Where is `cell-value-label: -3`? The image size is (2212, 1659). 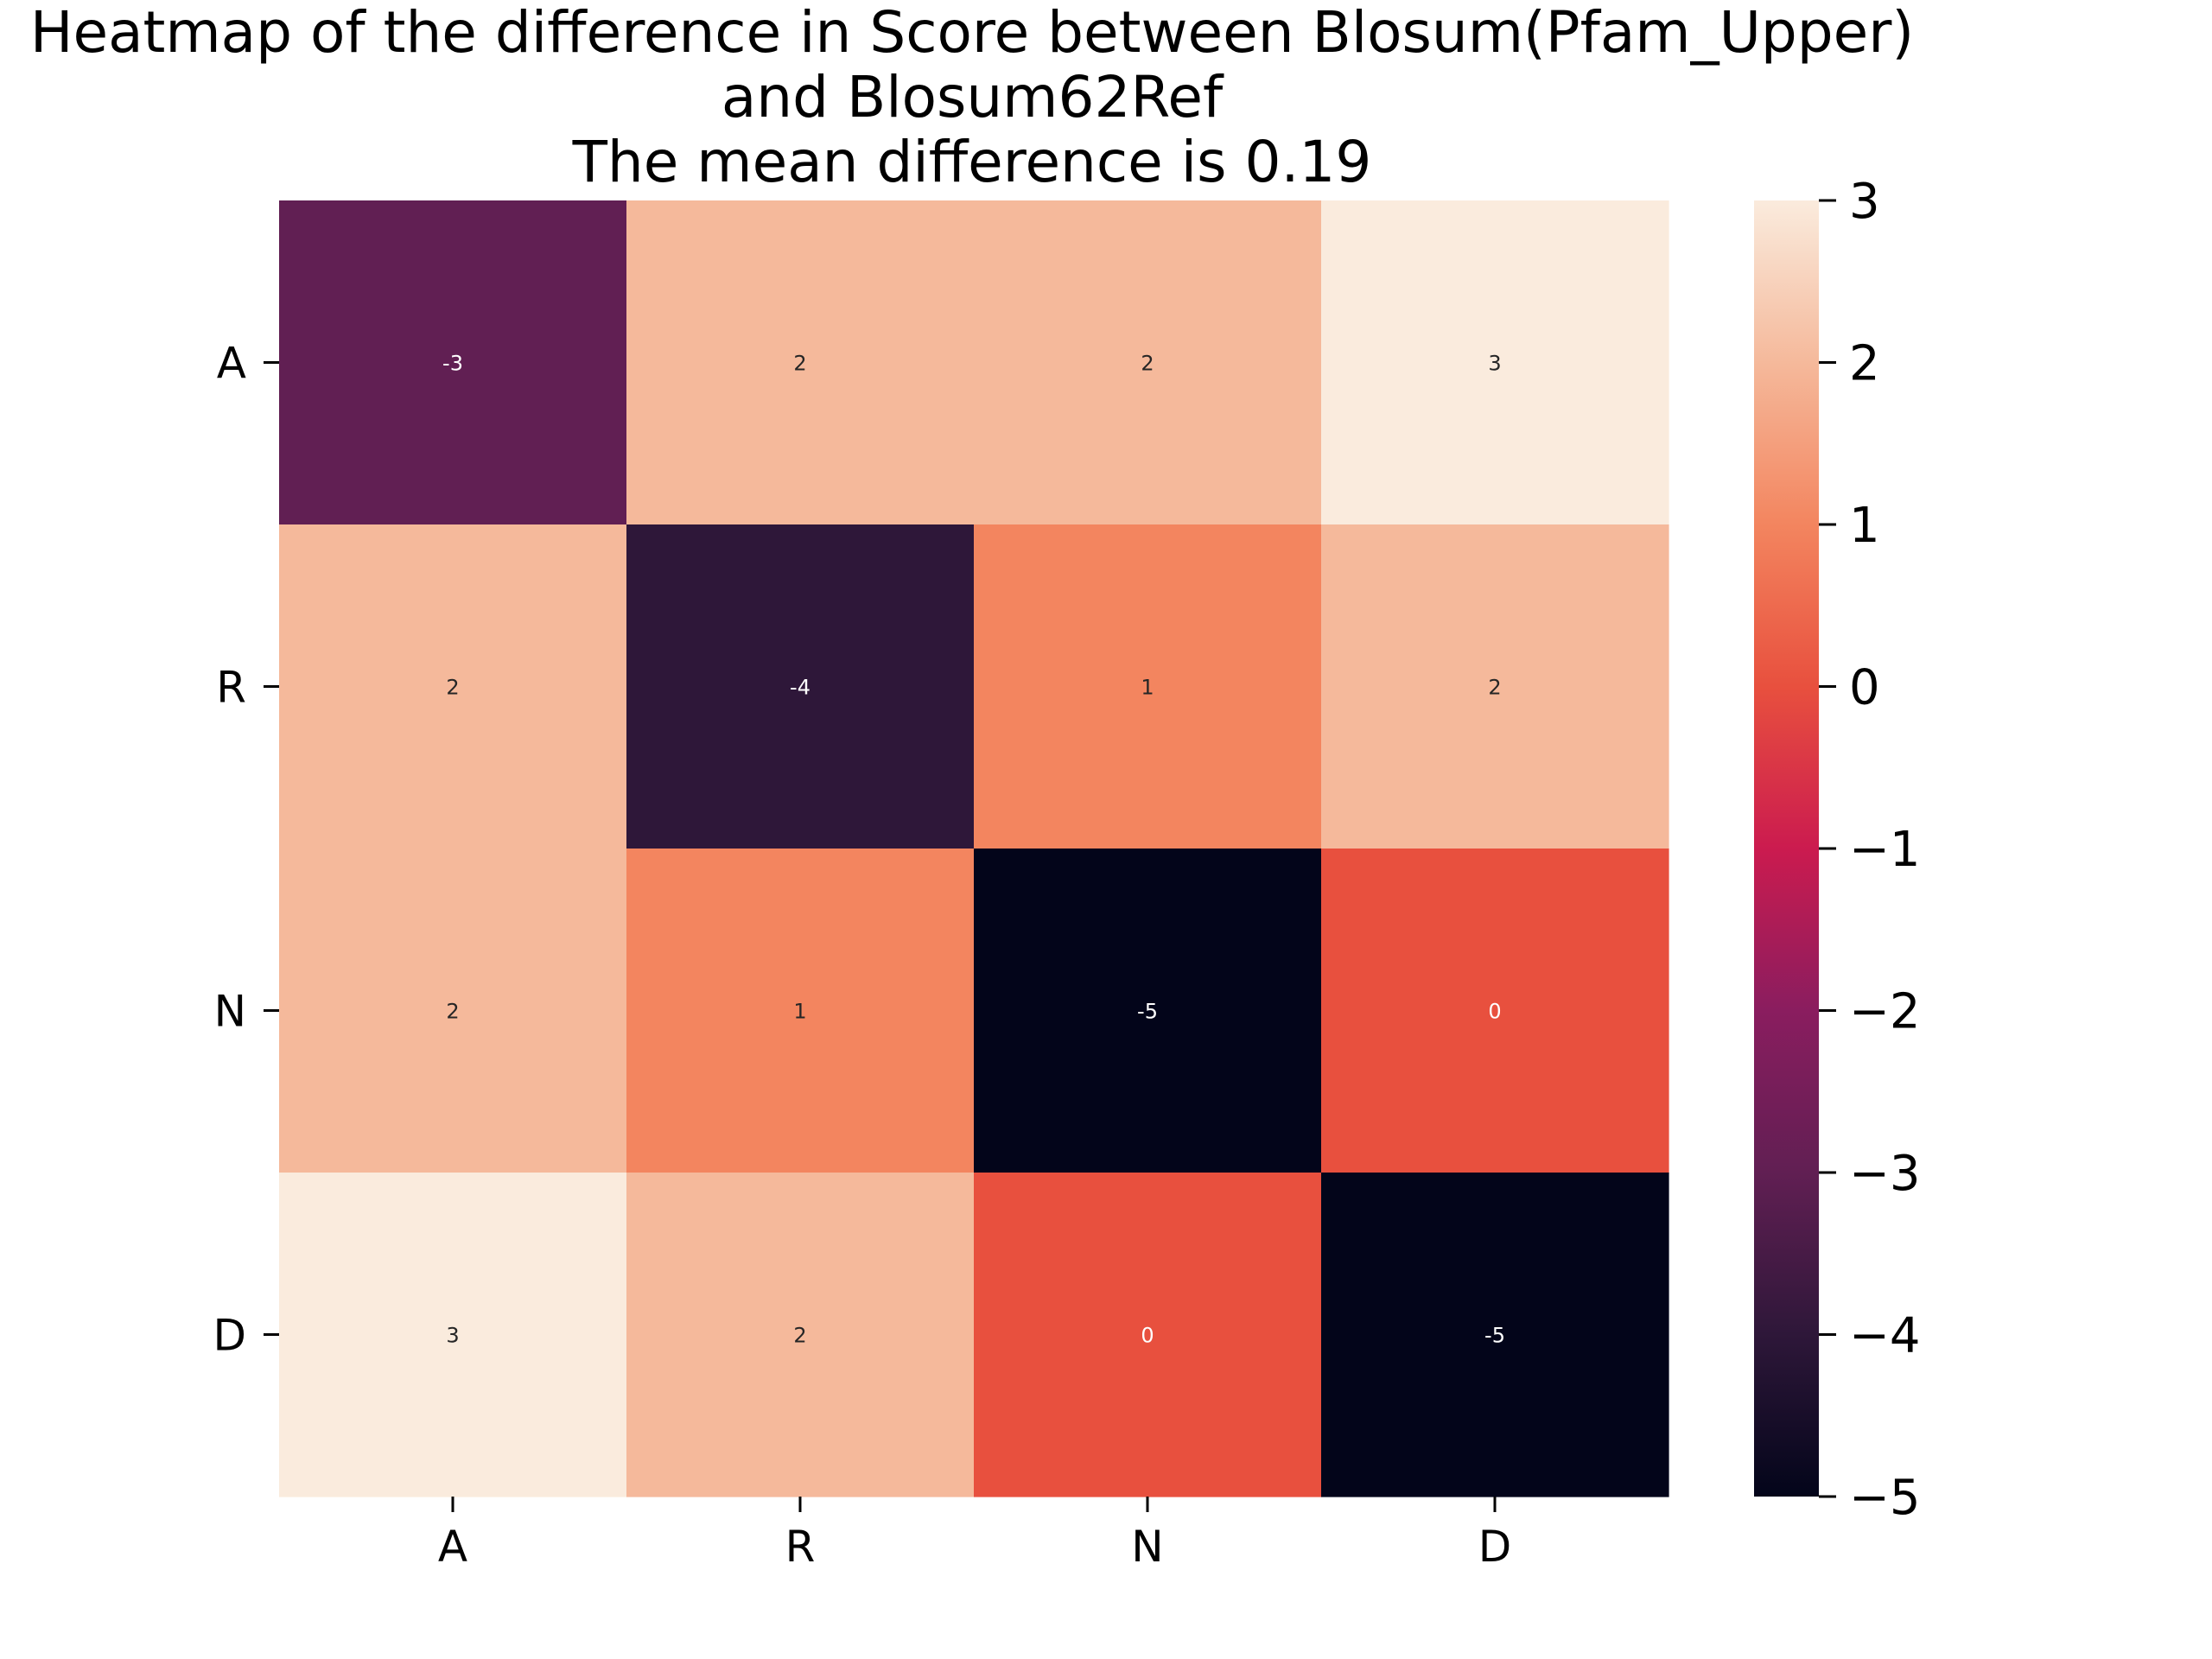 cell-value-label: -3 is located at coordinates (452, 364).